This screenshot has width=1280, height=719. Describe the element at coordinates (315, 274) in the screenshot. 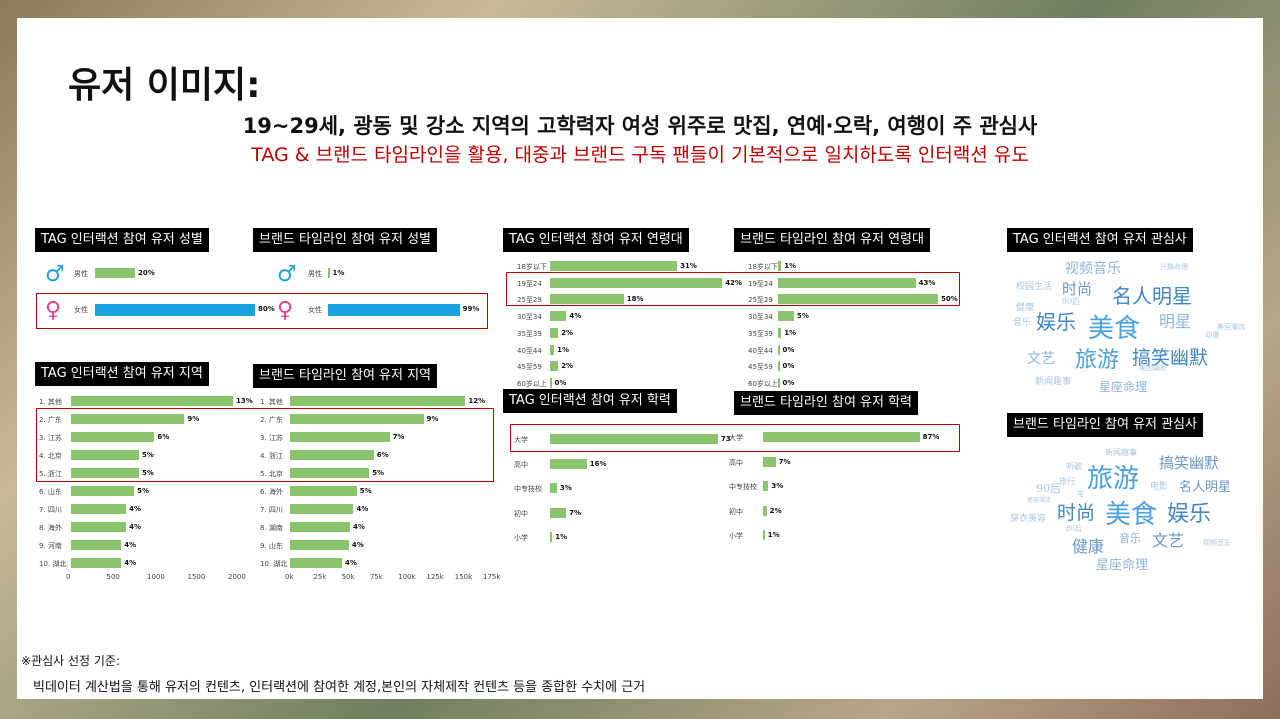

I see `category-label: 男性` at that location.